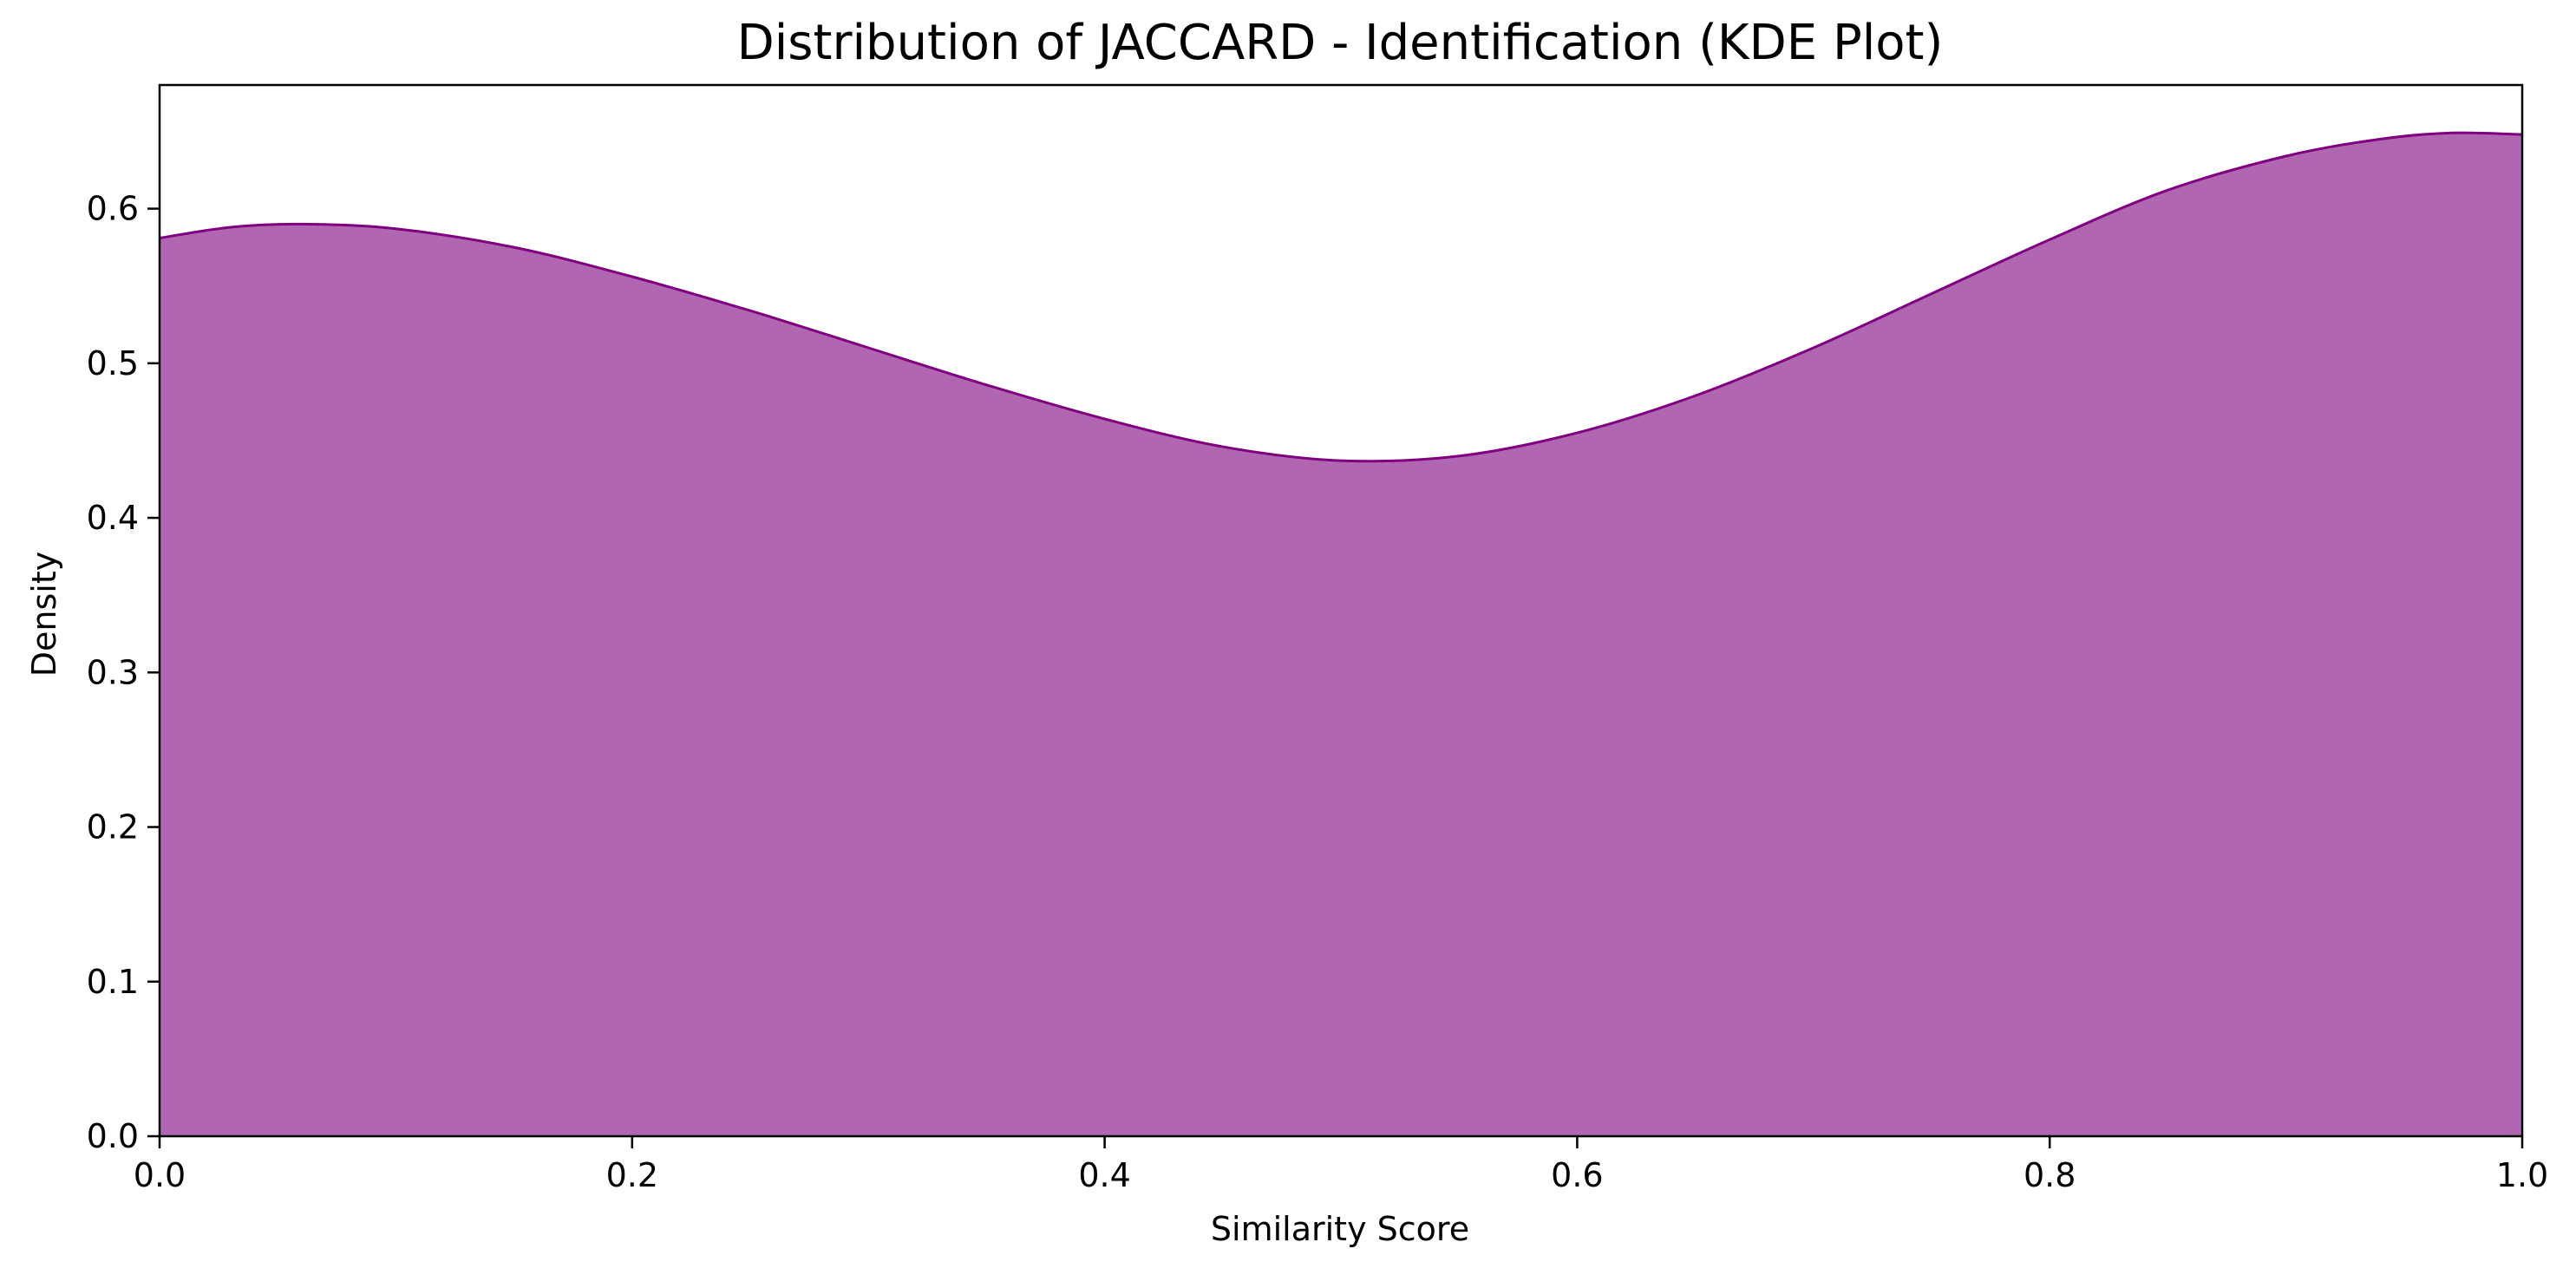  Describe the element at coordinates (160, 1175) in the screenshot. I see `x-tick-label: 0.0` at that location.